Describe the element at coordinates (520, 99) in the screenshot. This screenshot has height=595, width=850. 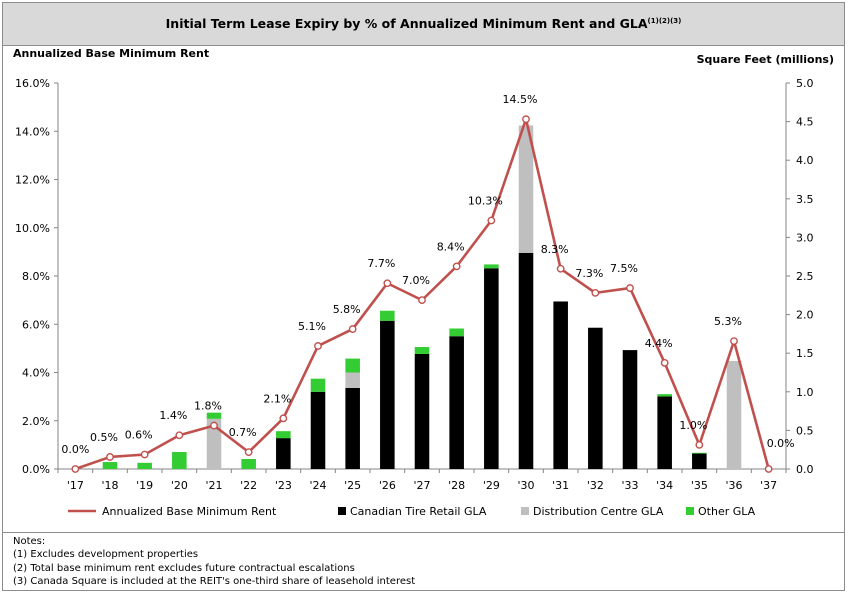
I see `rent-data-label: 14.5%` at that location.